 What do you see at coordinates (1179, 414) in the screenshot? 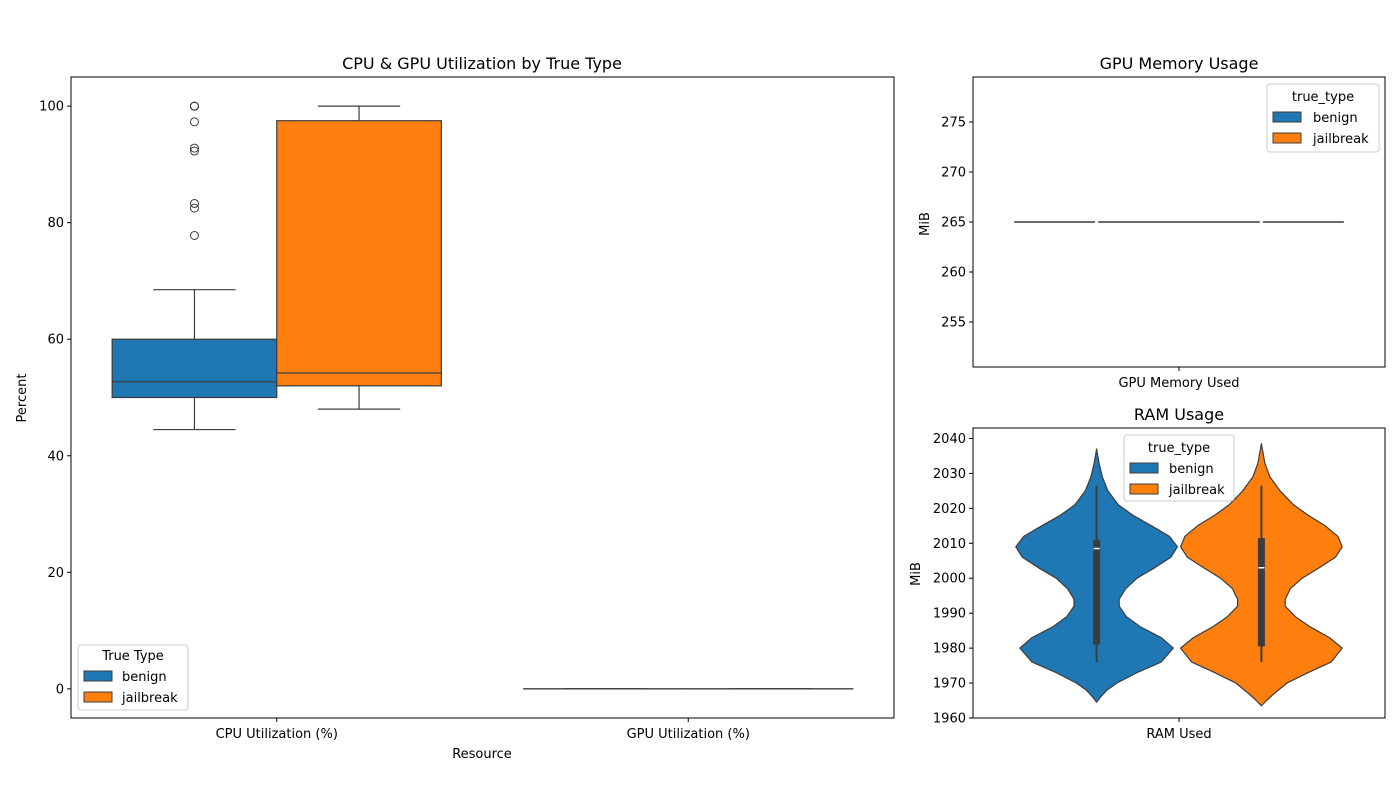
I see `ram-usage-chart-title: RAM Usage` at bounding box center [1179, 414].